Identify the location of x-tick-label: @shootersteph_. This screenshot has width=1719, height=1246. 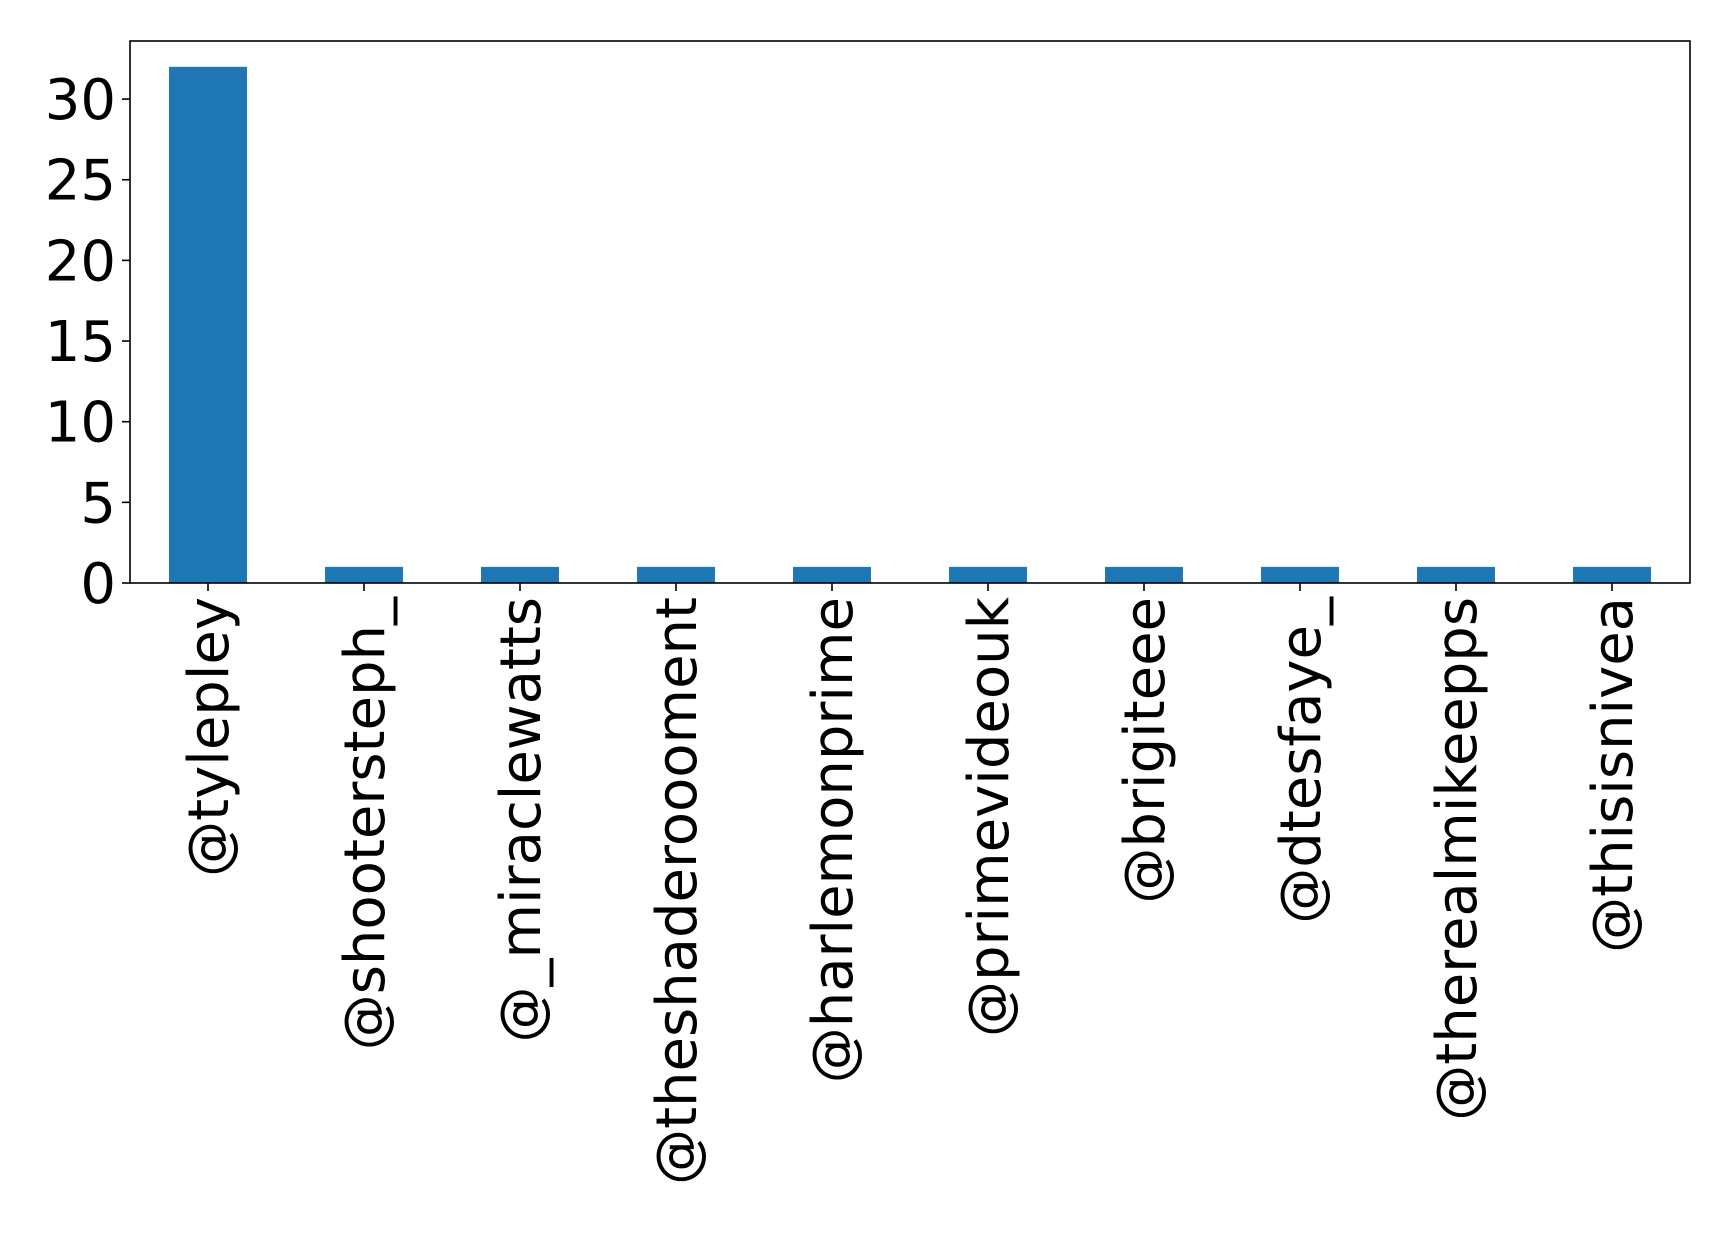
(365, 823).